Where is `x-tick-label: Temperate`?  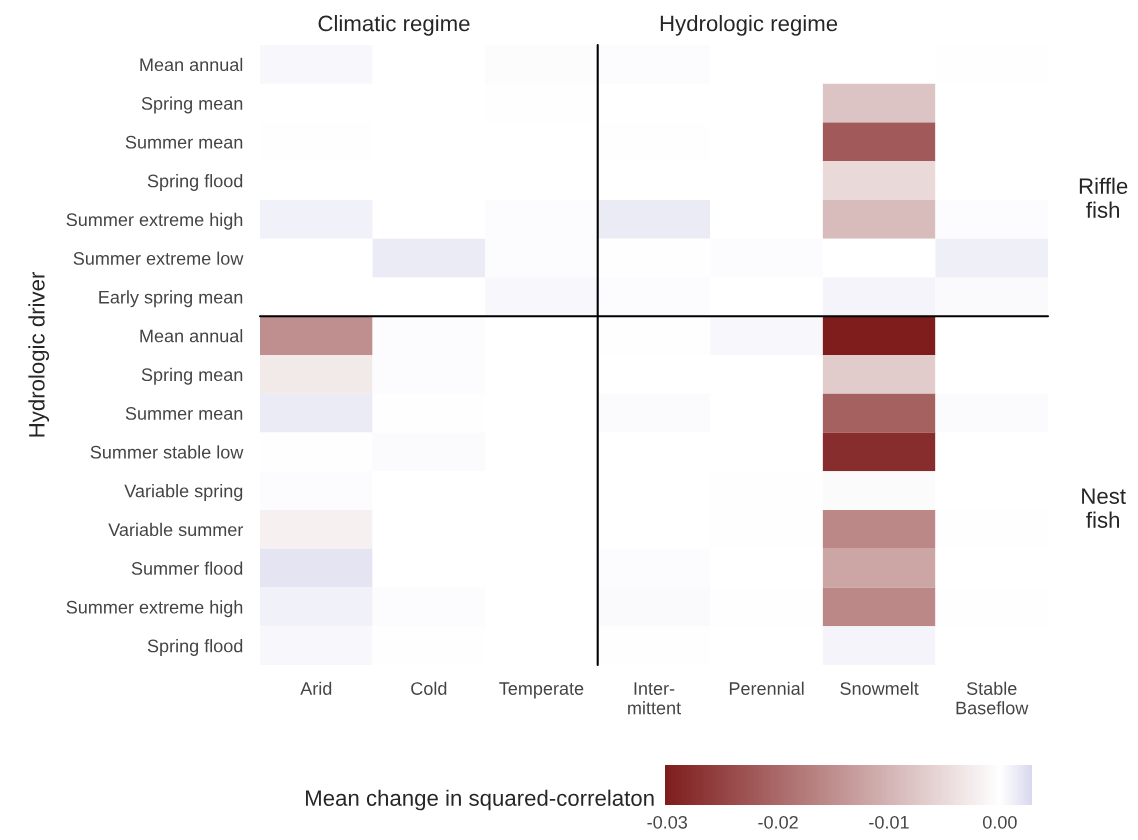
x-tick-label: Temperate is located at coordinates (541, 690).